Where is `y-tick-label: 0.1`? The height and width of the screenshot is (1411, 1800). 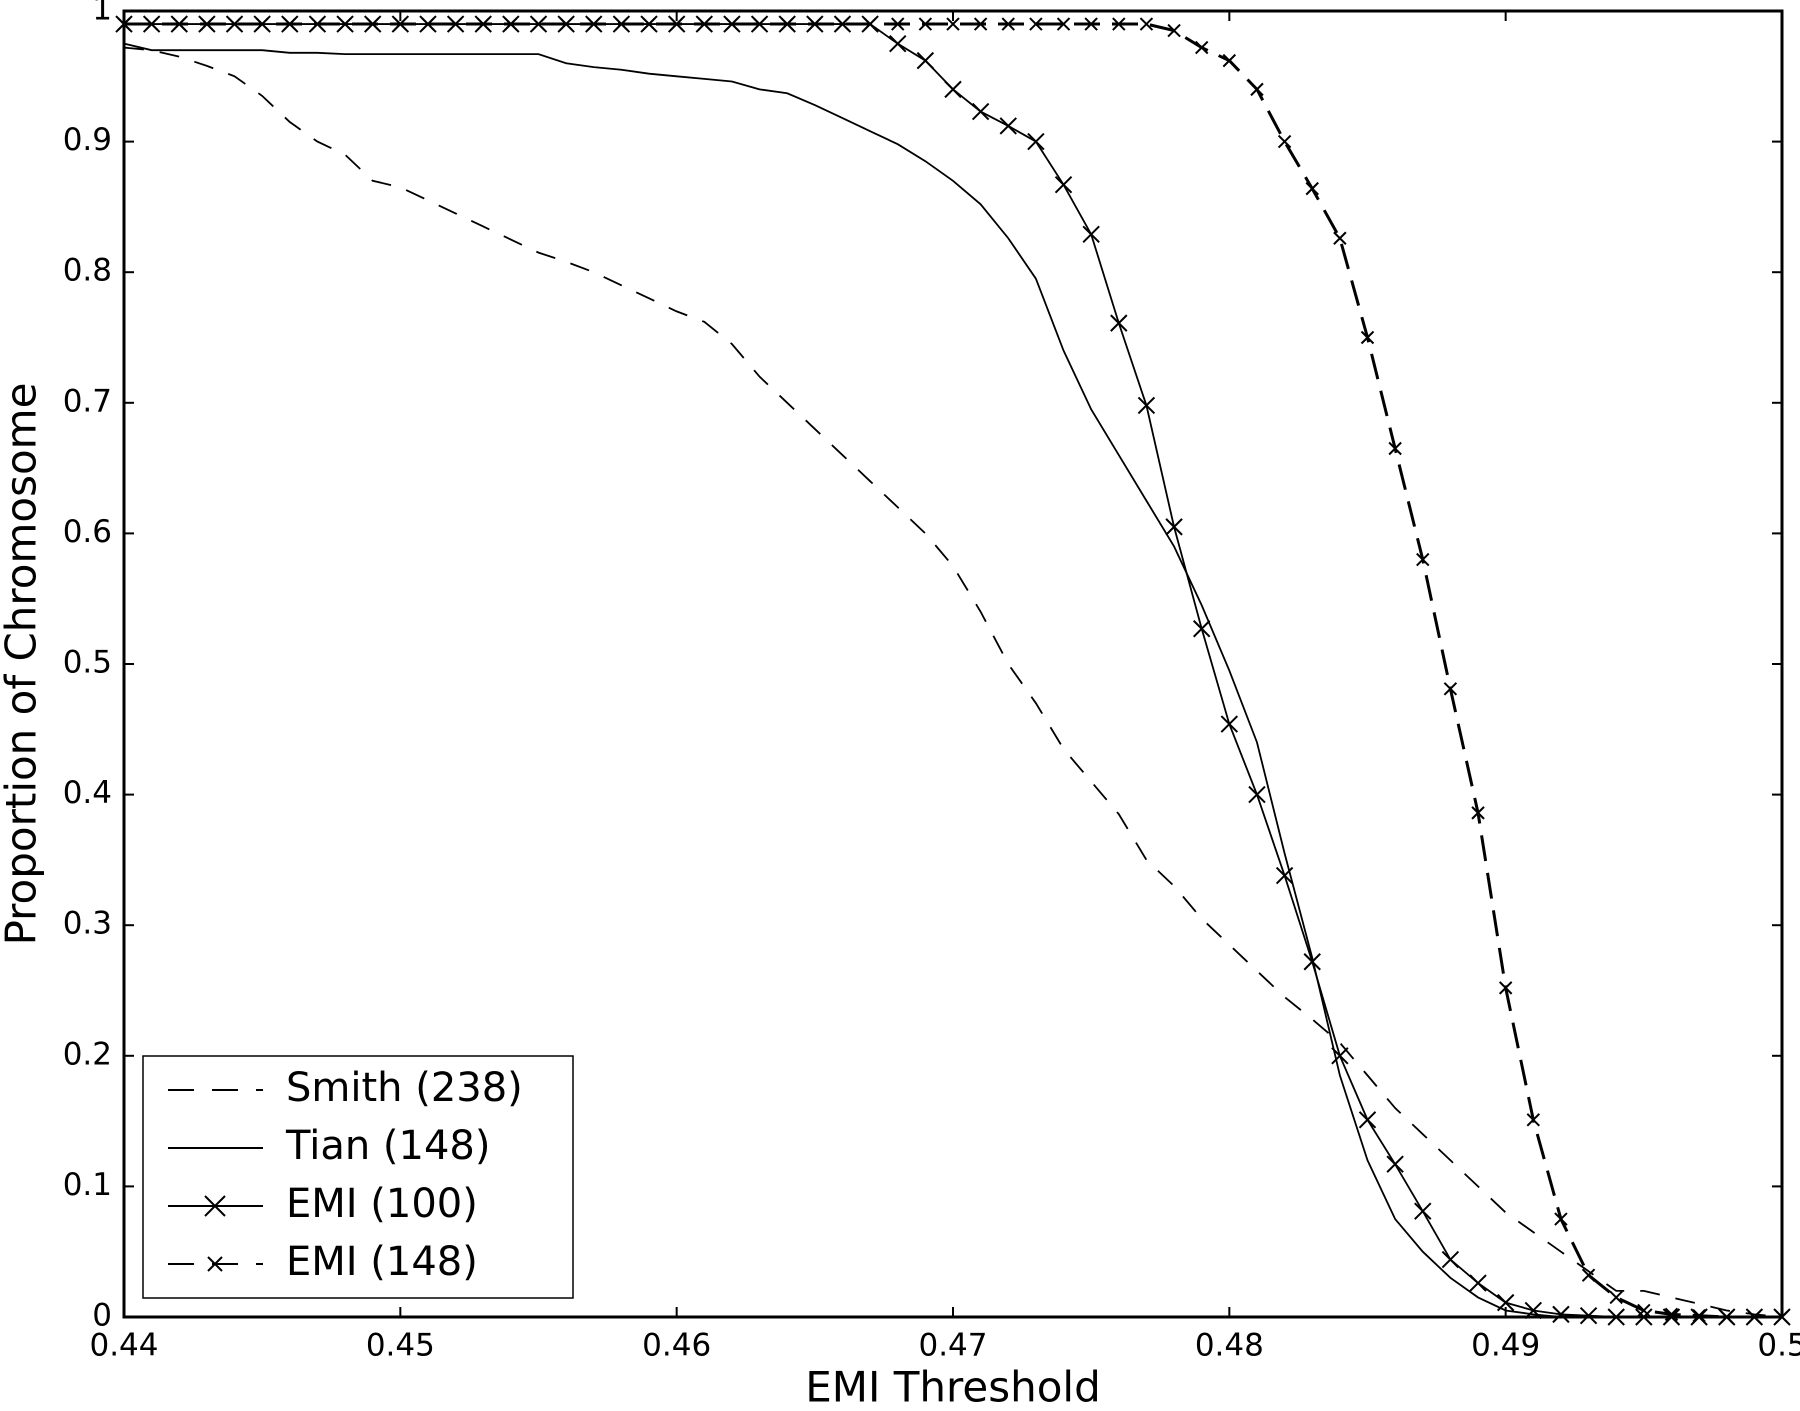
y-tick-label: 0.1 is located at coordinates (87, 1185).